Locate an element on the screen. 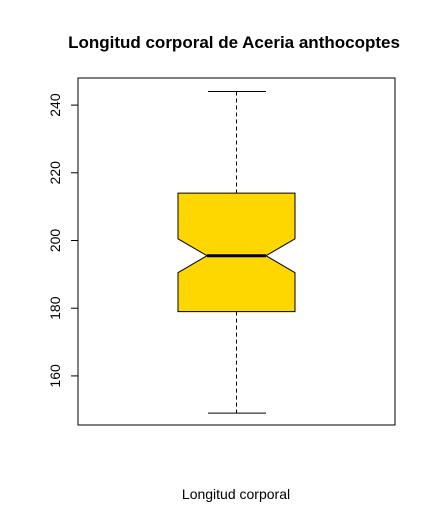  chart-title: Longitud corporal de Aceria anthocoptes is located at coordinates (234, 42).